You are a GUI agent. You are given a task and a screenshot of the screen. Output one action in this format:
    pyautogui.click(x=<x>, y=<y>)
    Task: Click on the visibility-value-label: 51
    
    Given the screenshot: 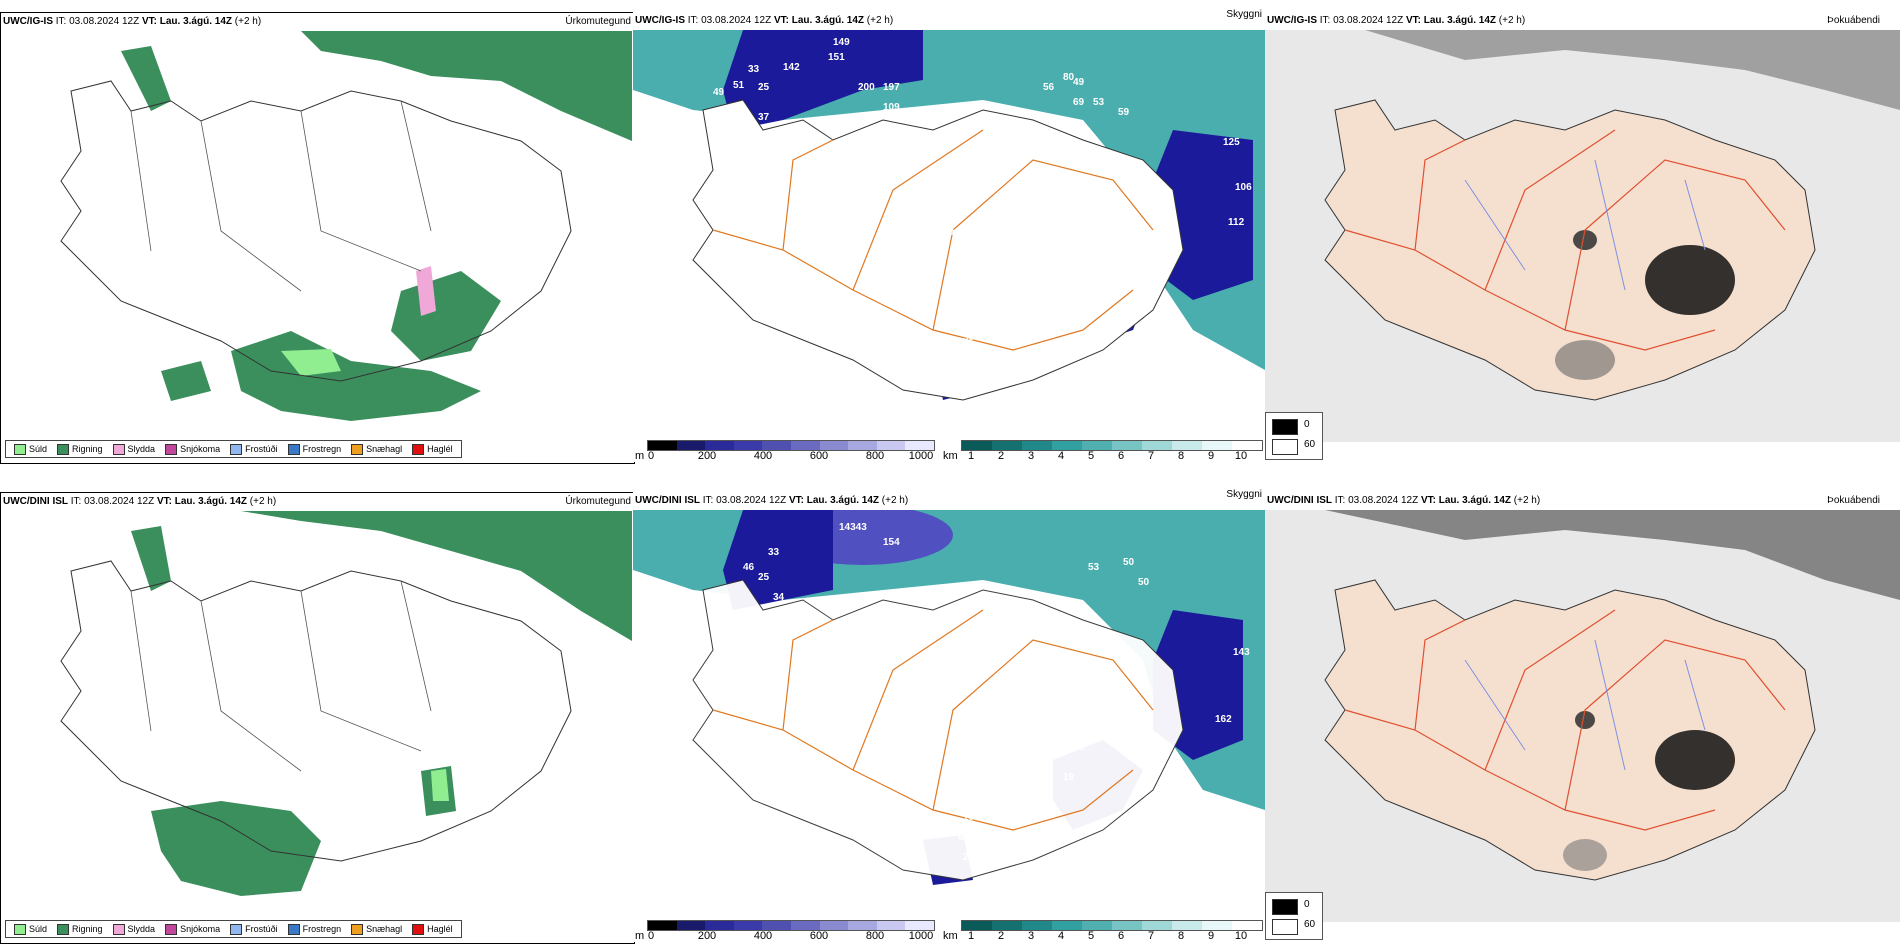 What is the action you would take?
    pyautogui.click(x=739, y=85)
    